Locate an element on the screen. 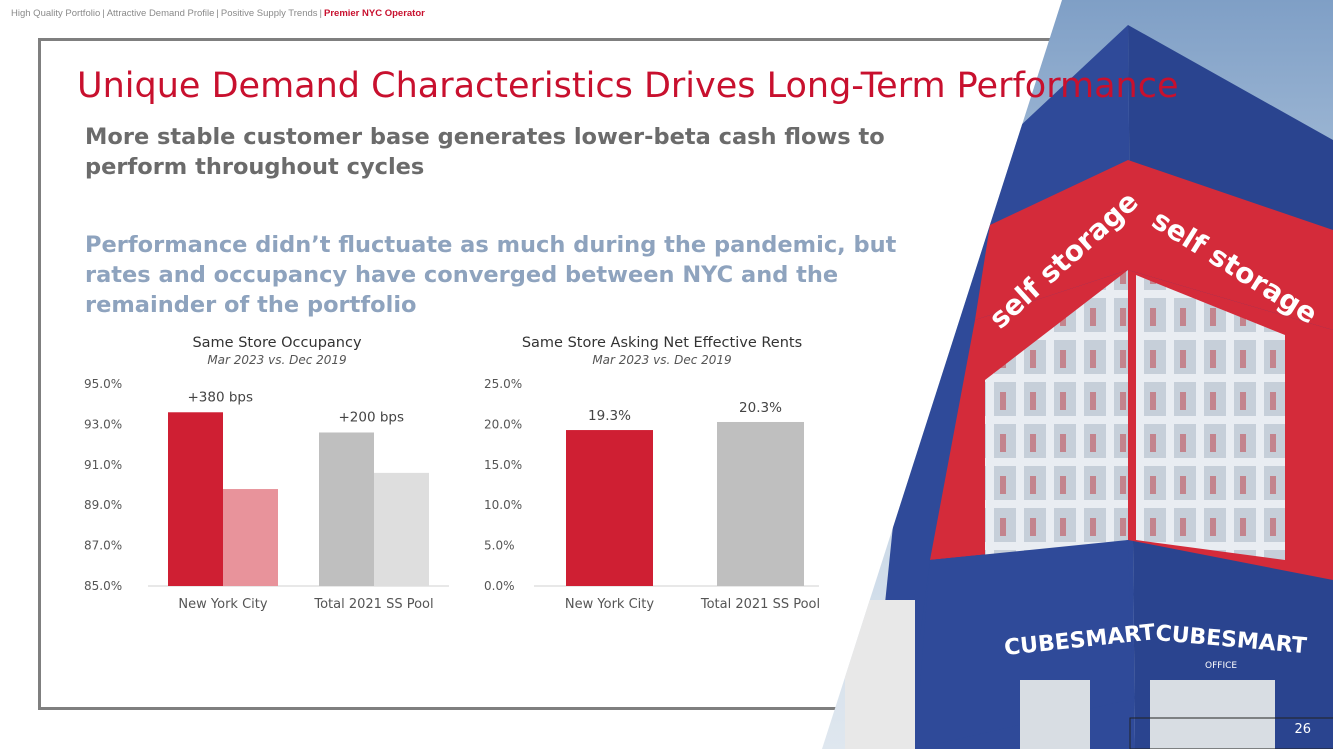 The height and width of the screenshot is (749, 1333). y-tick-label: 10.0% is located at coordinates (503, 505).